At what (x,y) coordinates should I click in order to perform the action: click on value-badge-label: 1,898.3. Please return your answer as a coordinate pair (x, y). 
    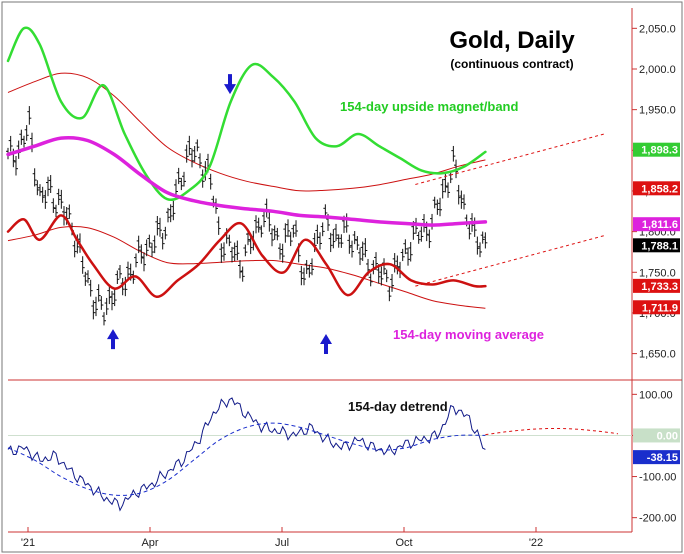
    Looking at the image, I should click on (659, 151).